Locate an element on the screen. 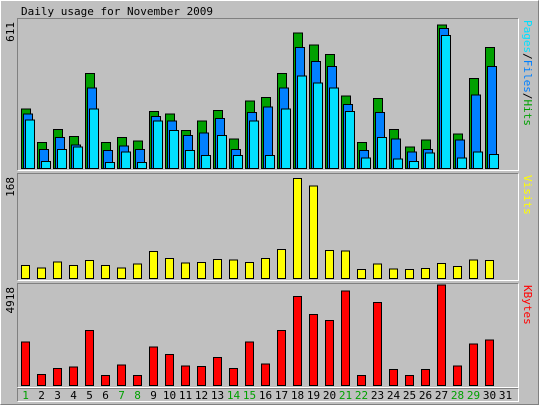  x-tick-label-day-8: 8 is located at coordinates (137, 395).